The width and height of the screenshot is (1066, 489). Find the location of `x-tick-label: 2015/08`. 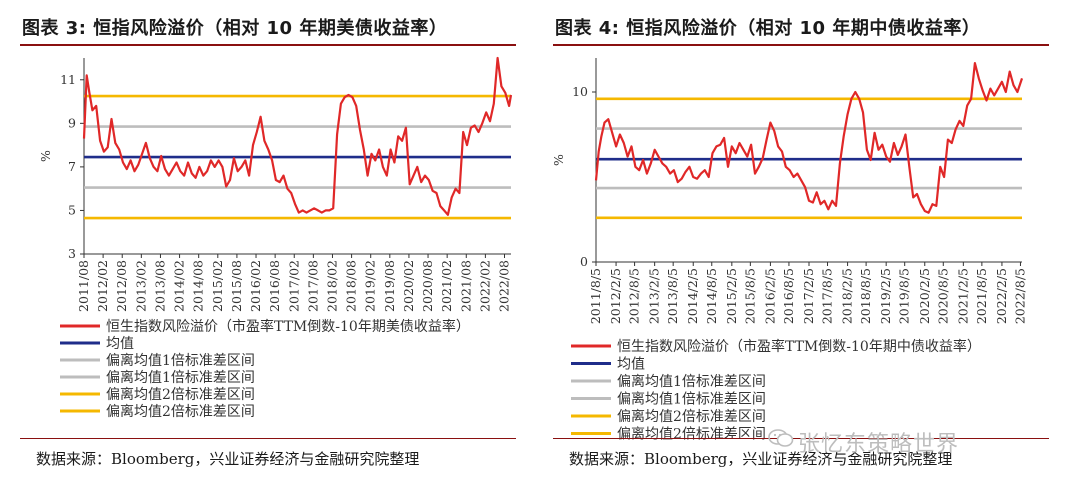

x-tick-label: 2015/08 is located at coordinates (236, 286).